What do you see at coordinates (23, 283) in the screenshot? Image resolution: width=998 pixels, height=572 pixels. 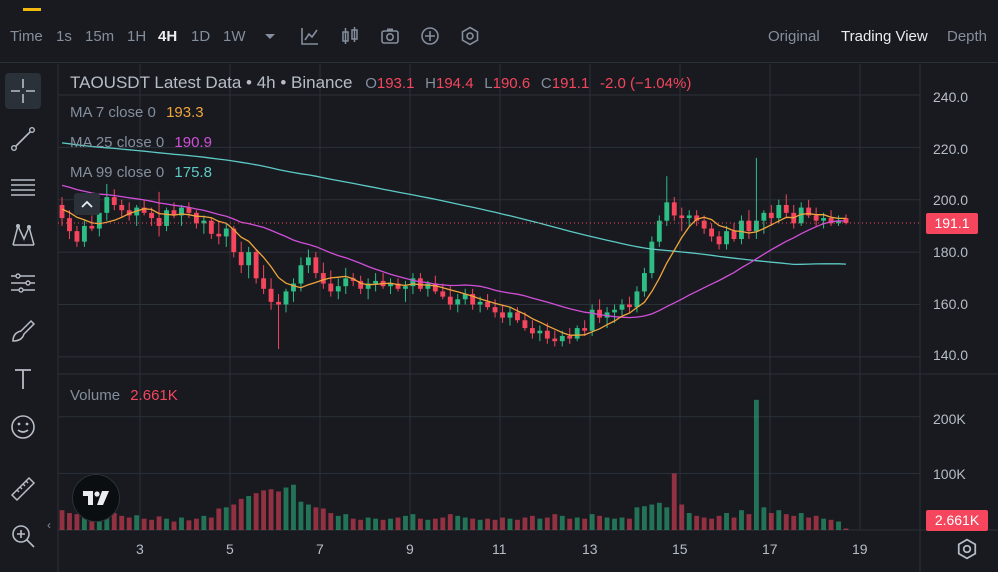 I see `measure-lines-tool` at bounding box center [23, 283].